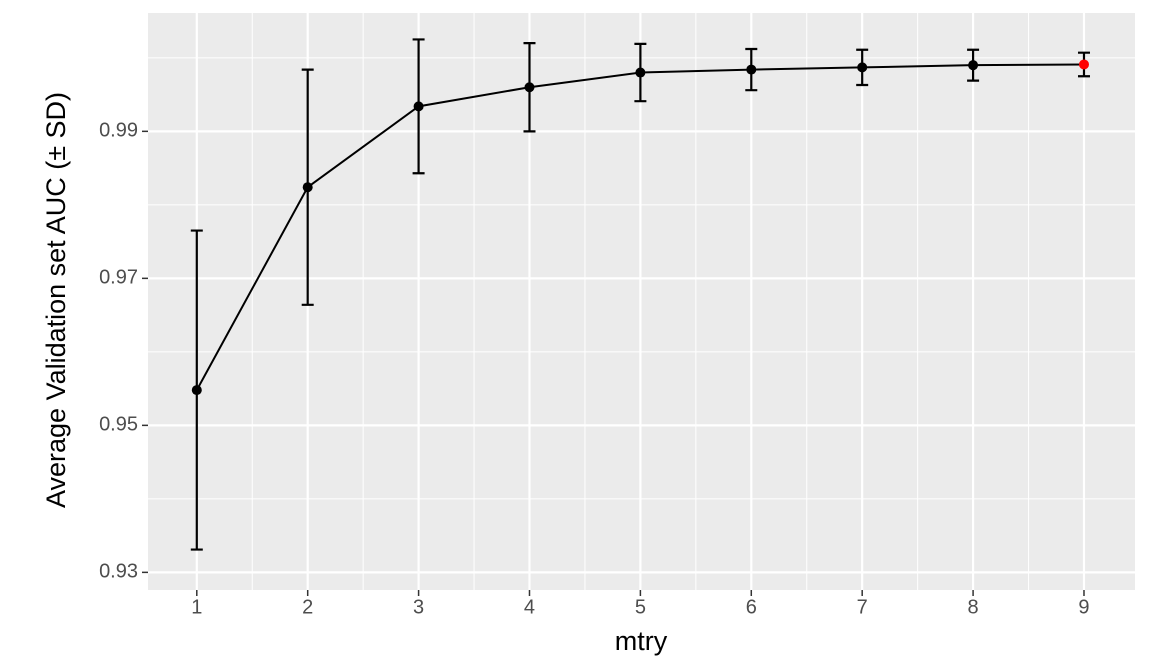  What do you see at coordinates (641, 641) in the screenshot?
I see `x-axis-title: mtry` at bounding box center [641, 641].